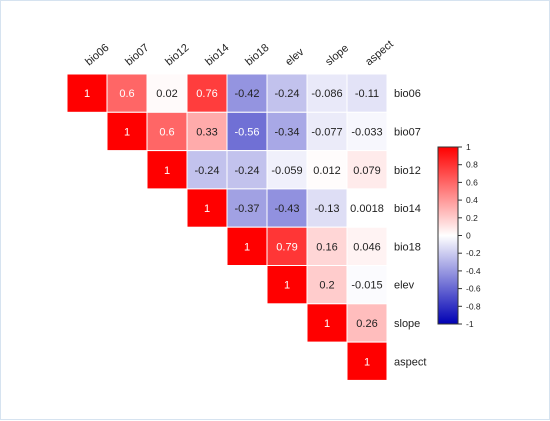  I want to click on cell-value-bio07-bio07: 1, so click(127, 132).